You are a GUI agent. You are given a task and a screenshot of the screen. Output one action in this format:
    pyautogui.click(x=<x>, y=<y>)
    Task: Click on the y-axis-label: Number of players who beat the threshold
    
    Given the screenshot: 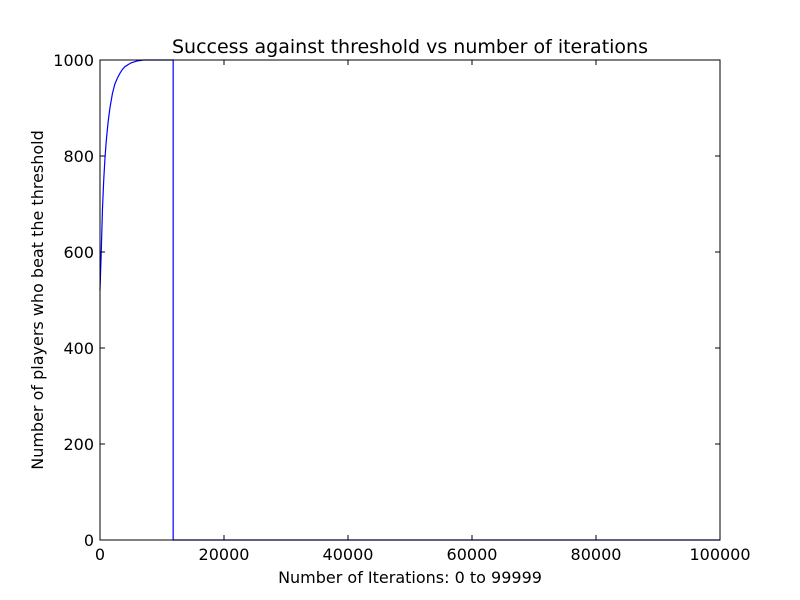 What is the action you would take?
    pyautogui.click(x=37, y=300)
    